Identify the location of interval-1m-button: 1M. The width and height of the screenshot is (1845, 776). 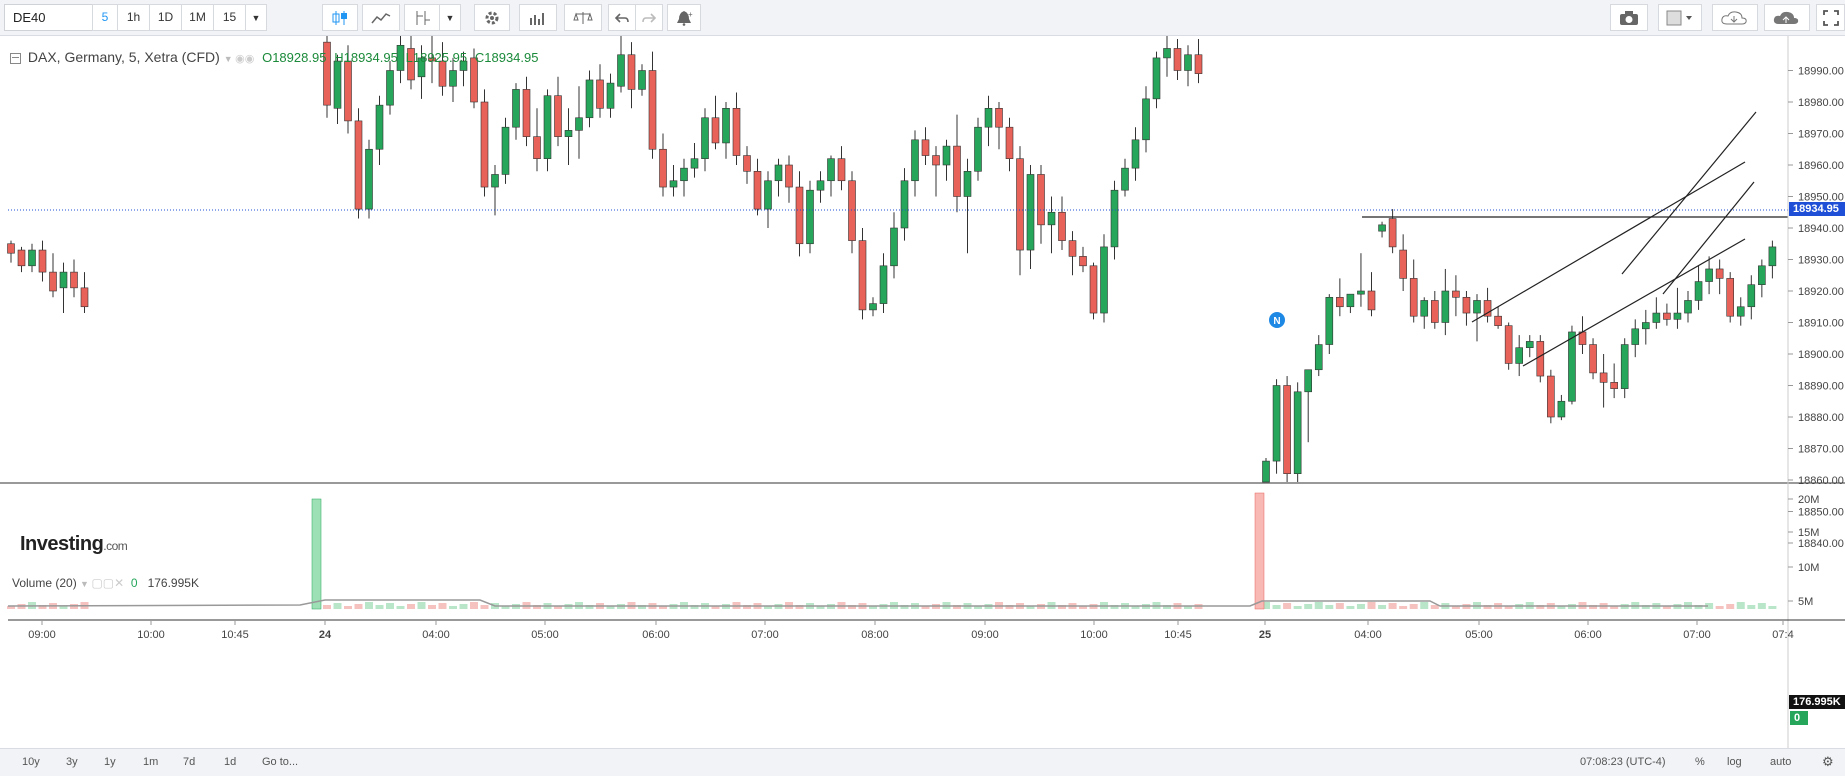
(197, 17).